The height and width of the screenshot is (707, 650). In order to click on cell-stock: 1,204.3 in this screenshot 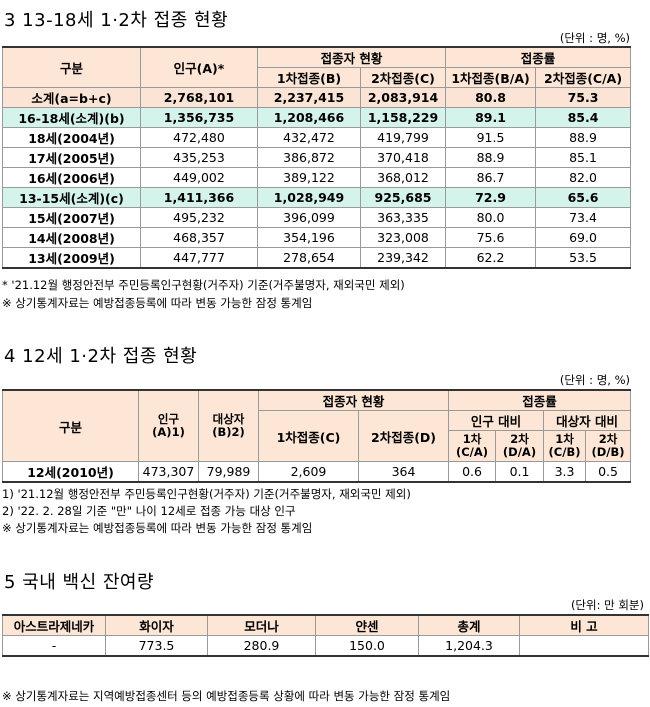, I will do `click(469, 646)`.